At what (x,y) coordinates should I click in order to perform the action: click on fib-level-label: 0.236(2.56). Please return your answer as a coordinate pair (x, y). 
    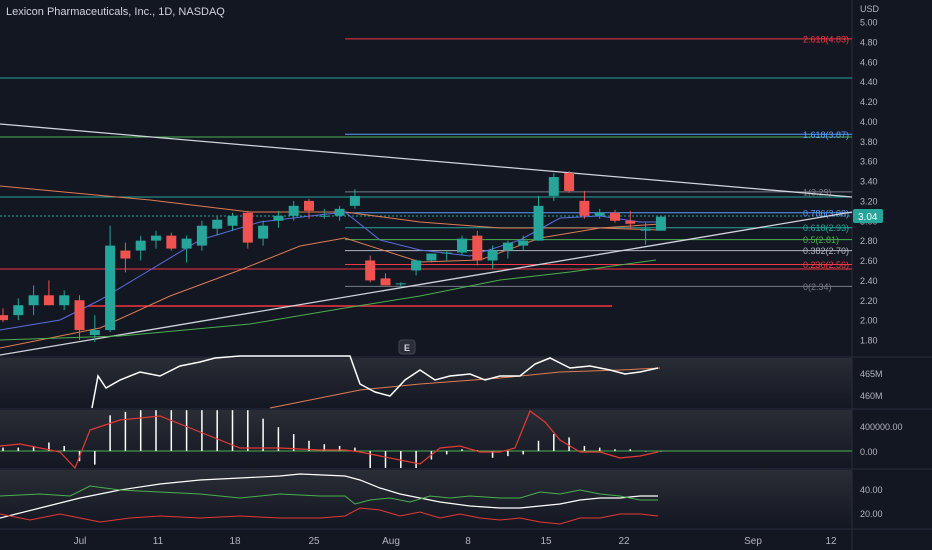
    Looking at the image, I should click on (826, 265).